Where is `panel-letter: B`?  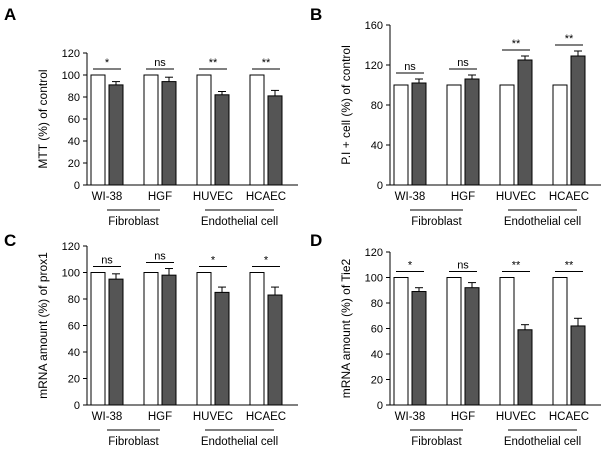
panel-letter: B is located at coordinates (316, 14).